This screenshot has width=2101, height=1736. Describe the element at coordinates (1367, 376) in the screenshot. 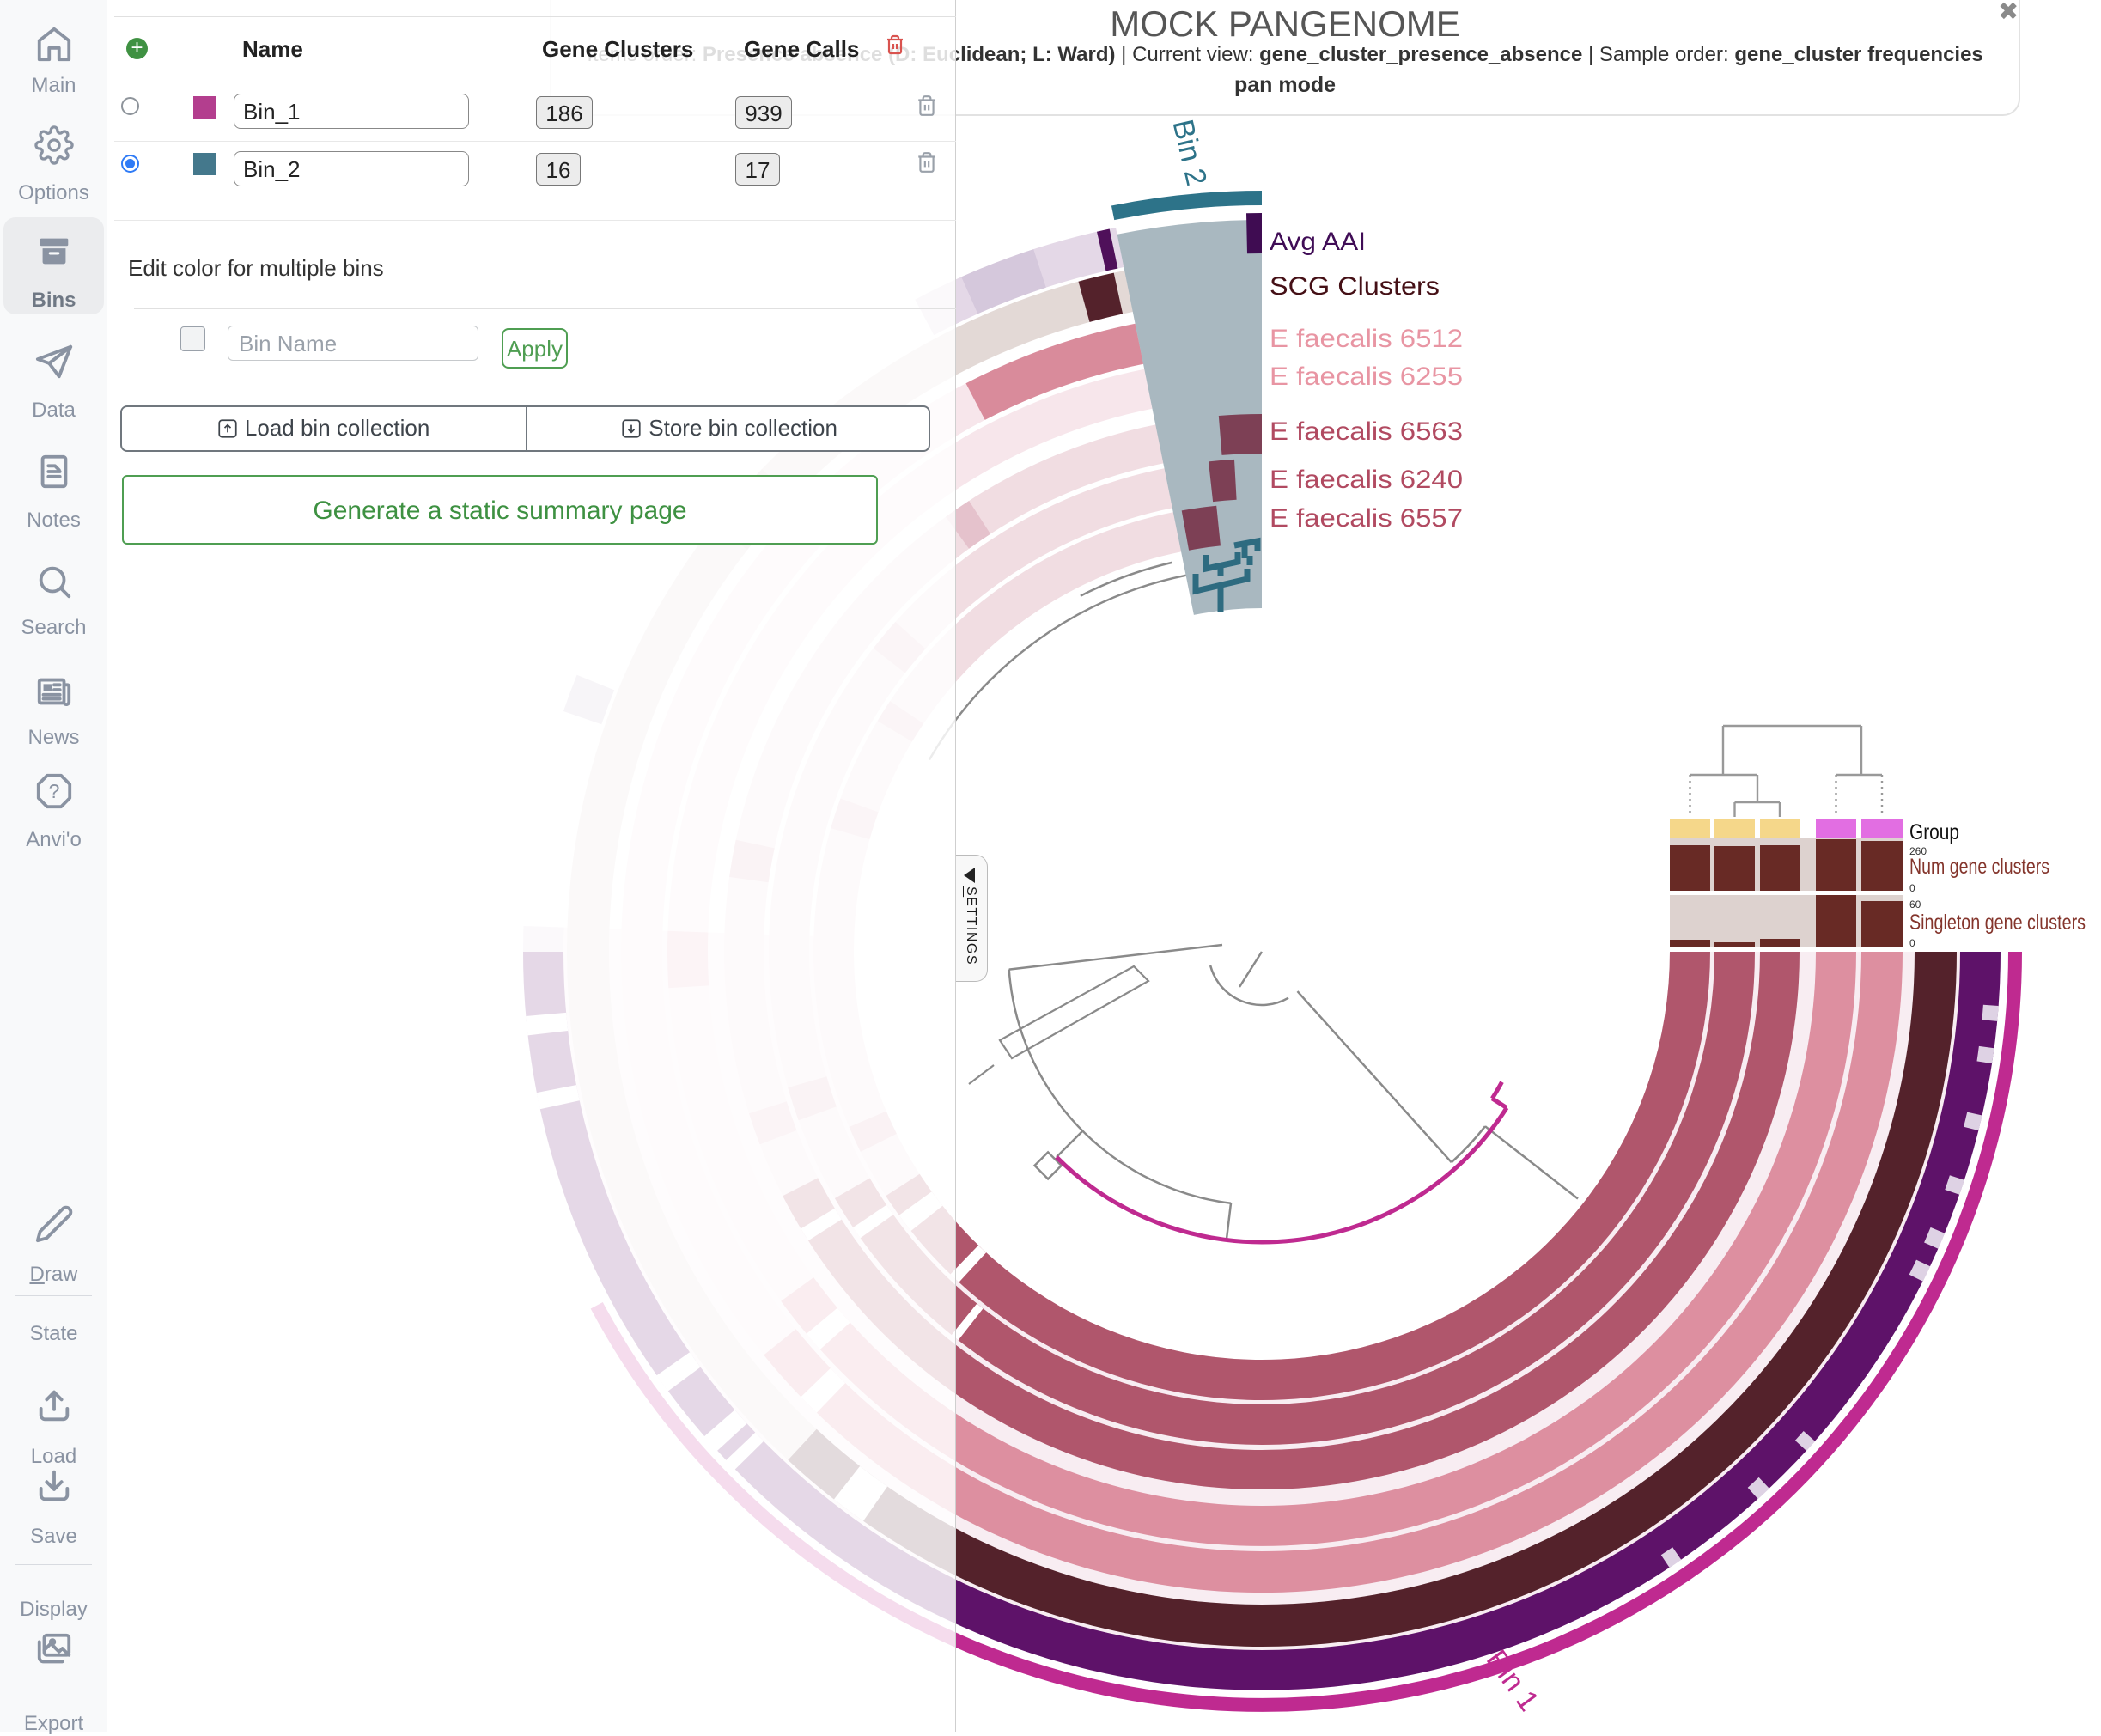

I see `svg-text: E faecalis 6255` at that location.